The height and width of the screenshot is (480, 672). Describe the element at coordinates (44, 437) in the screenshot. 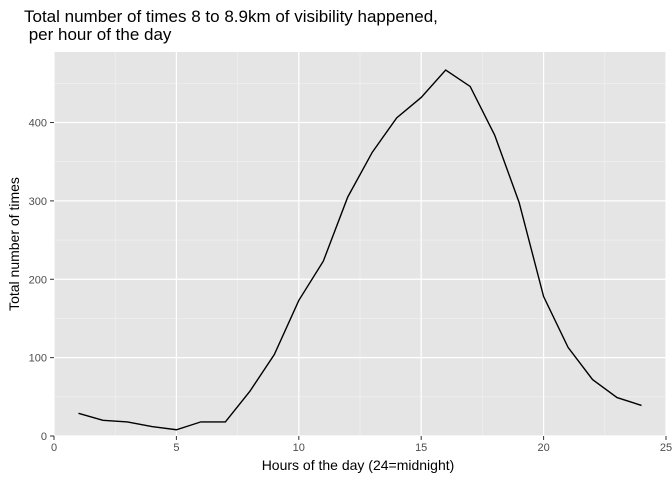

I see `y-tick-label: 0` at that location.